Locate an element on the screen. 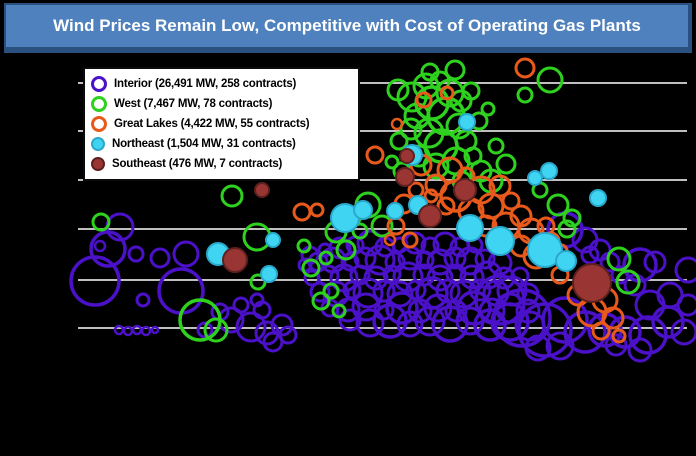  legend-item-southeast: Southeast (476 MW, 7 contracts) is located at coordinates (222, 164).